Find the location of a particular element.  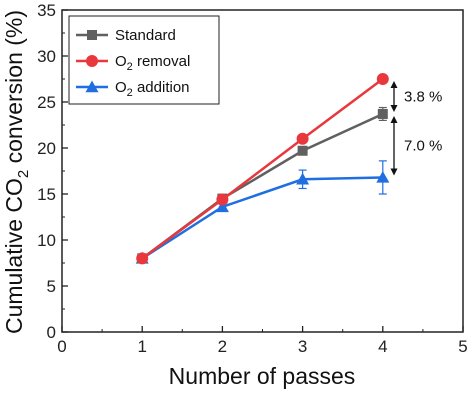

x-tick-label: 2 is located at coordinates (222, 346).